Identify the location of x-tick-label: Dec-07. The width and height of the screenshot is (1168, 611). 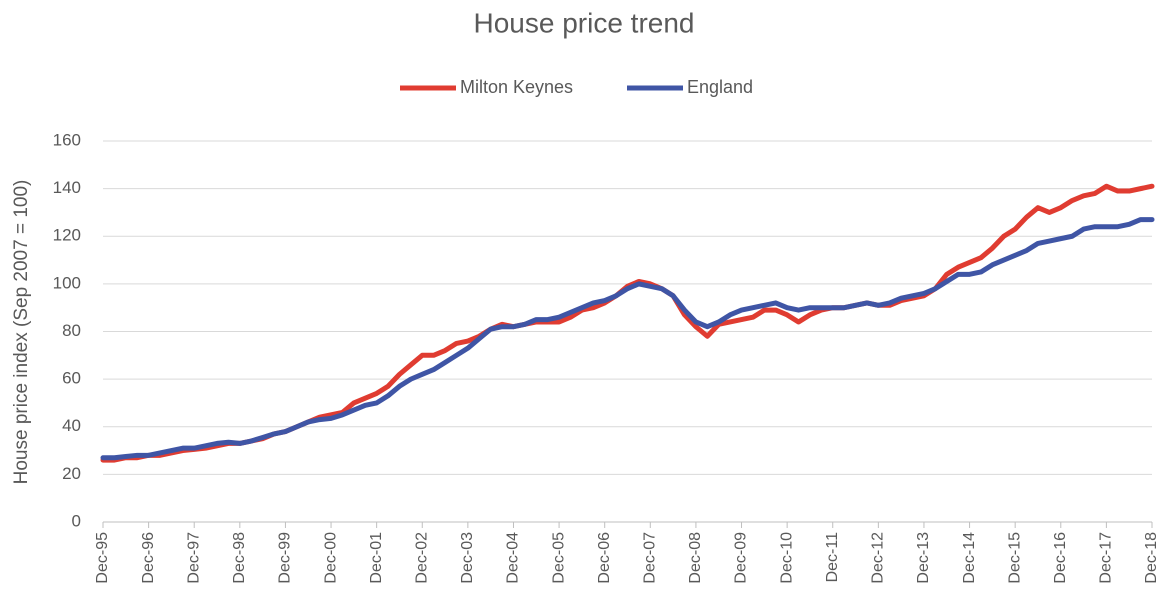
(650, 558).